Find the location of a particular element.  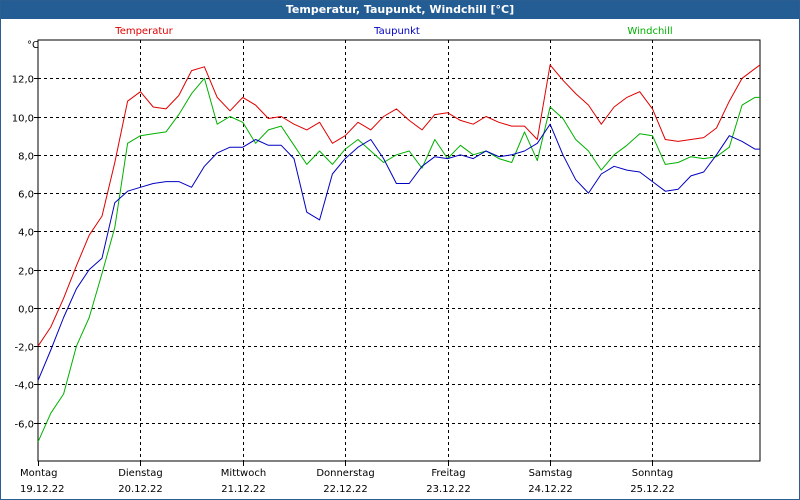

x-tick-date-label: 19.12.22 is located at coordinates (42, 489).